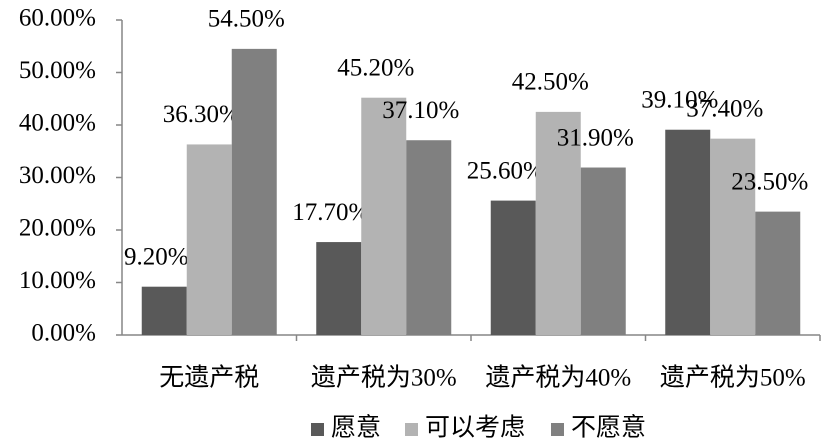 This screenshot has height=446, width=827. What do you see at coordinates (246, 19) in the screenshot?
I see `value-label: 54.50%` at bounding box center [246, 19].